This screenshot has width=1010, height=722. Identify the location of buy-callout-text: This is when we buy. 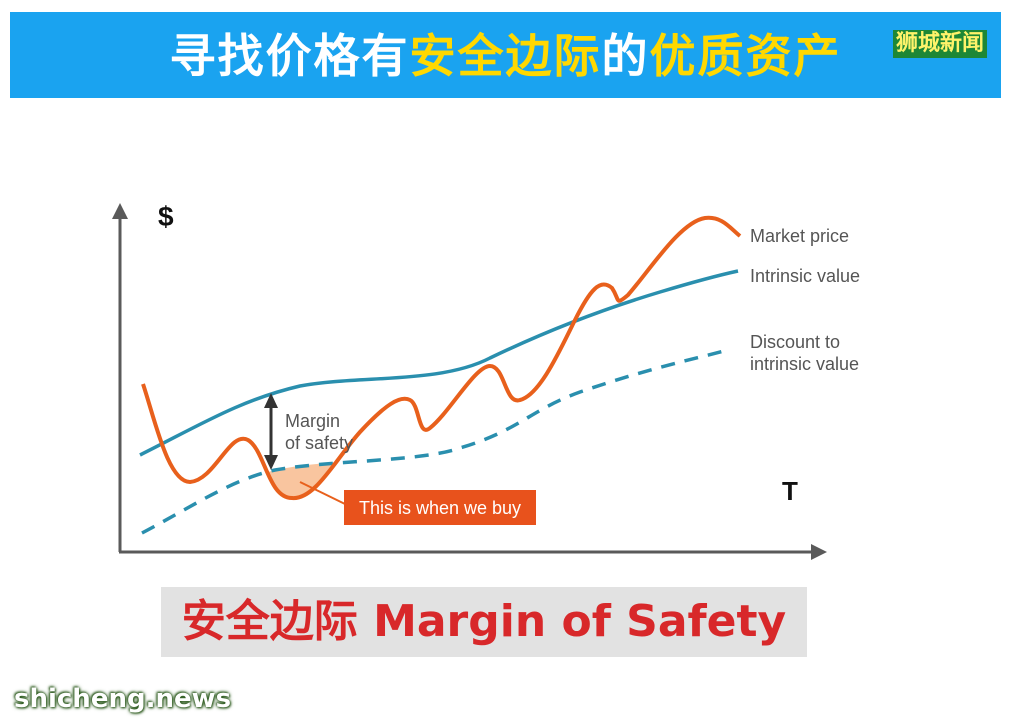
(440, 508).